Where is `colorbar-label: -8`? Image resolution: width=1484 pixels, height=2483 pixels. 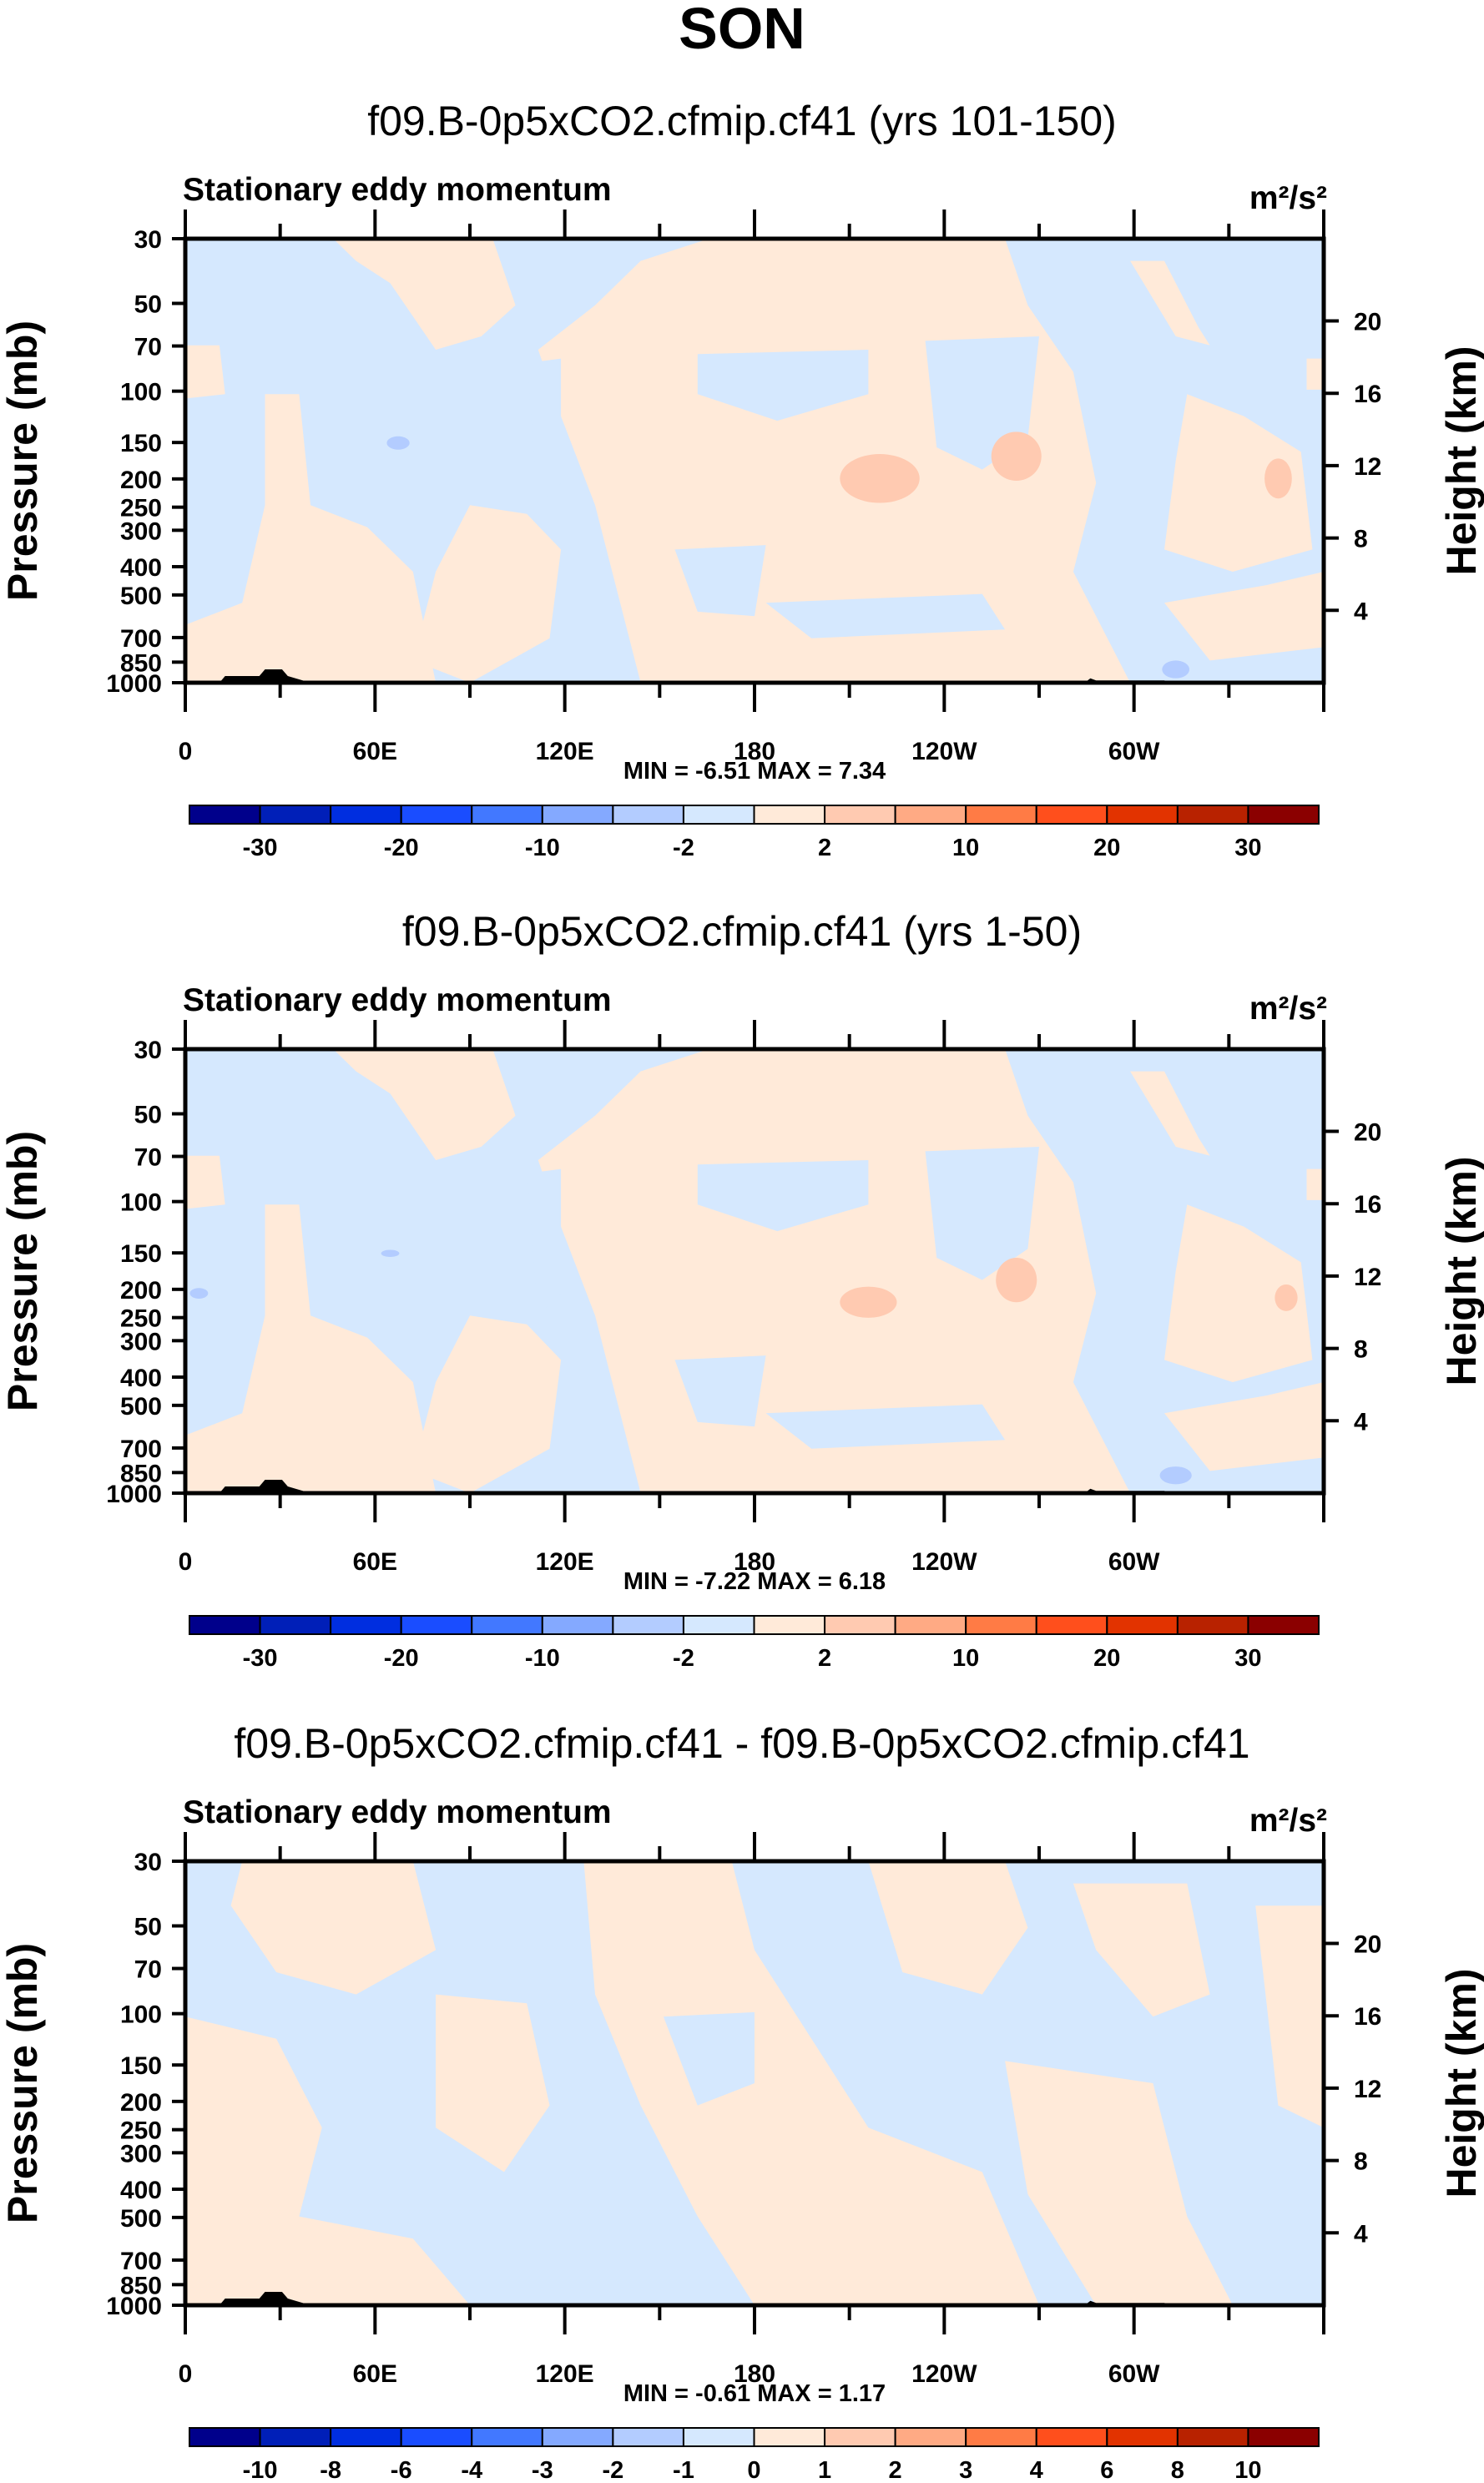
colorbar-label: -8 is located at coordinates (330, 2470).